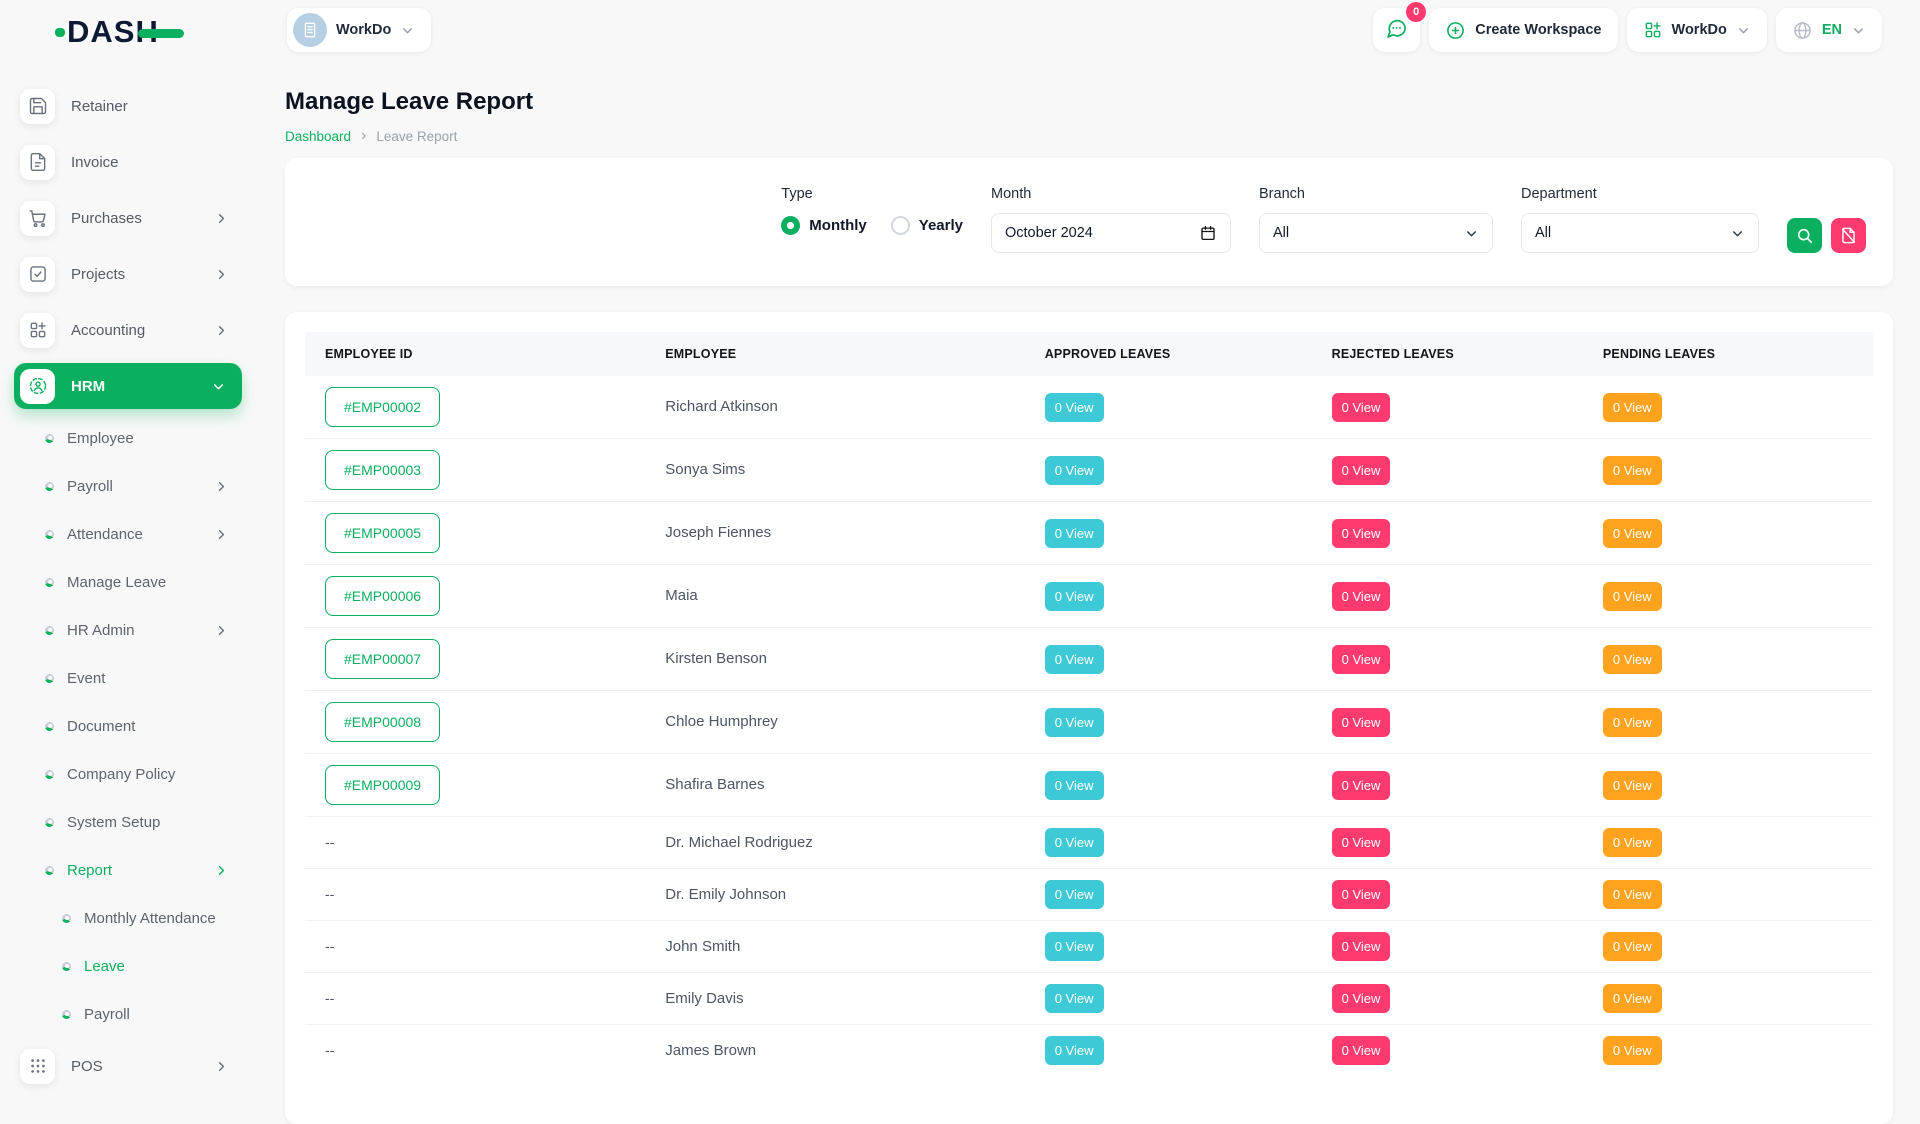  I want to click on month-input: October 2024, so click(1111, 233).